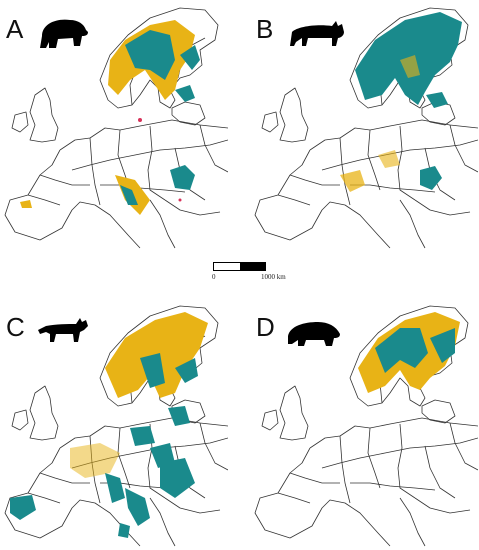 The image size is (479, 550). What do you see at coordinates (265, 29) in the screenshot?
I see `panel-letter-b: B` at bounding box center [265, 29].